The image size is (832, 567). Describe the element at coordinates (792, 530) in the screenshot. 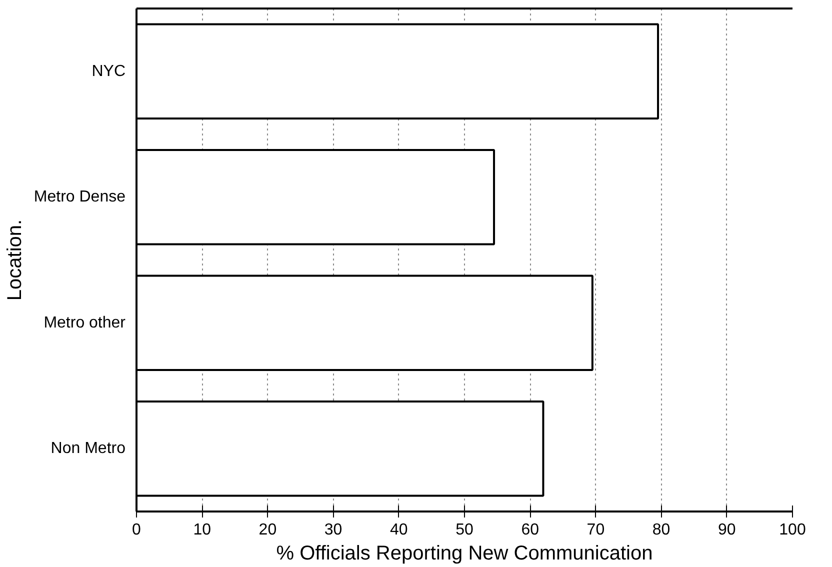

I see `x-tick-label: 100` at that location.